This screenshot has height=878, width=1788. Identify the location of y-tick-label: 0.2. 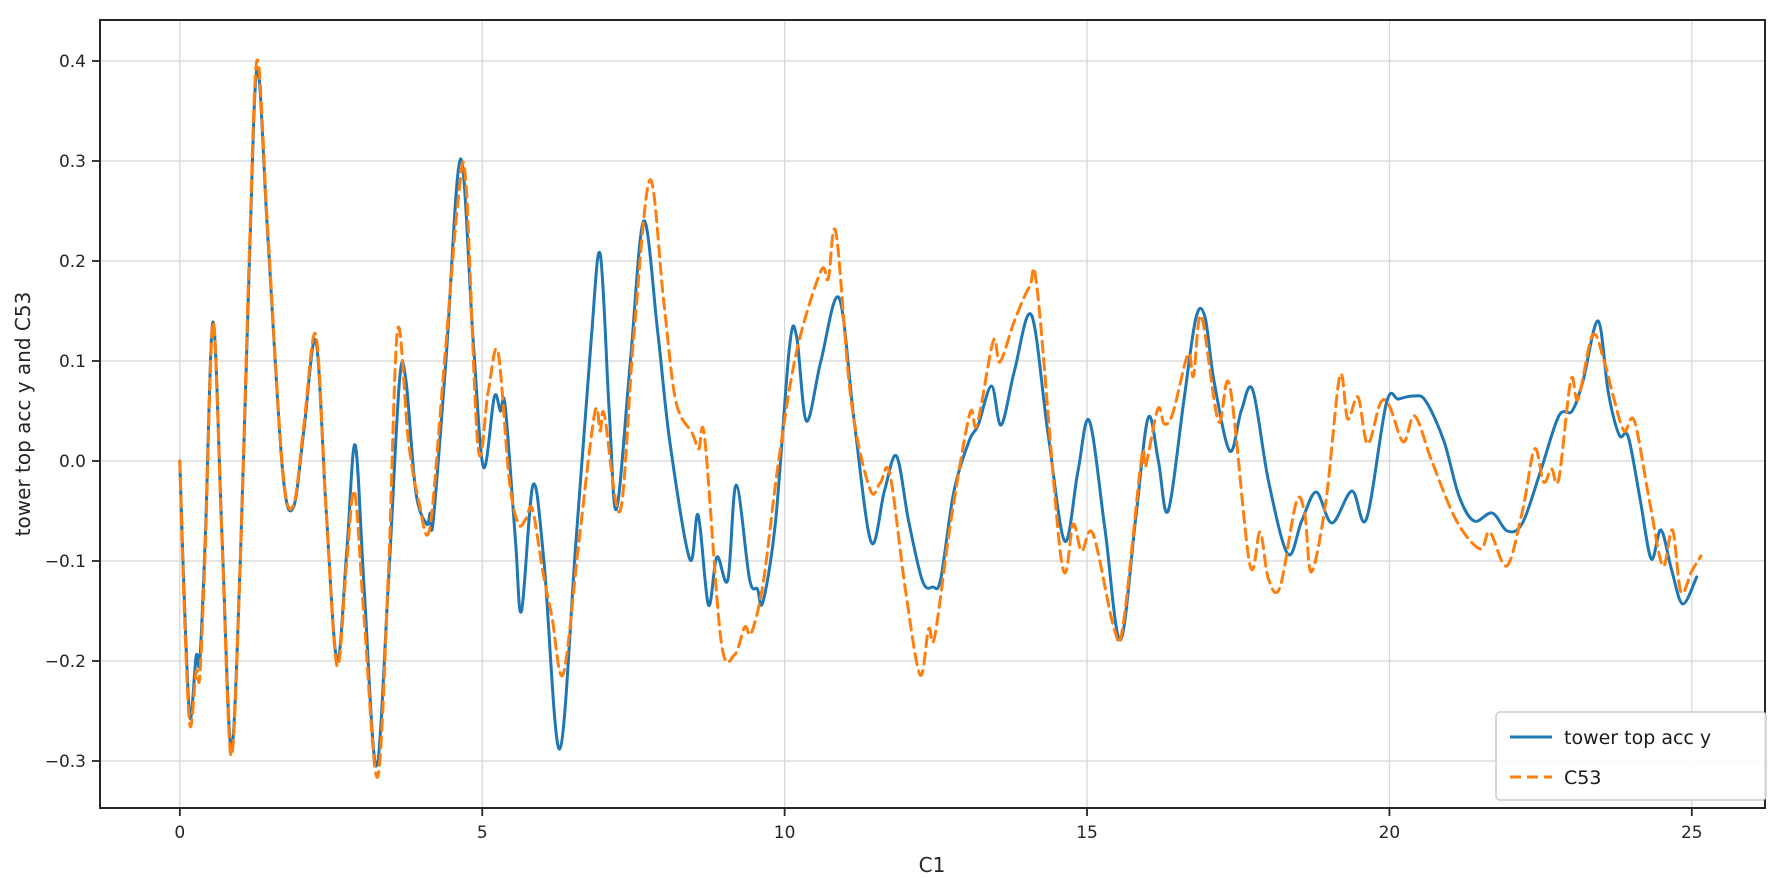
(72, 262).